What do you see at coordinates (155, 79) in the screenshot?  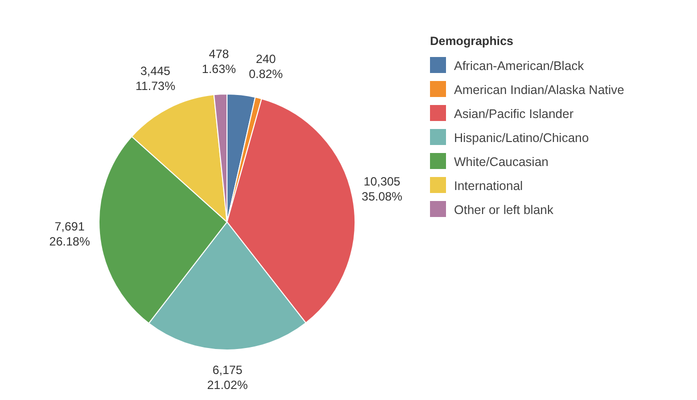 I see `data-label: 3,445 11.73%` at bounding box center [155, 79].